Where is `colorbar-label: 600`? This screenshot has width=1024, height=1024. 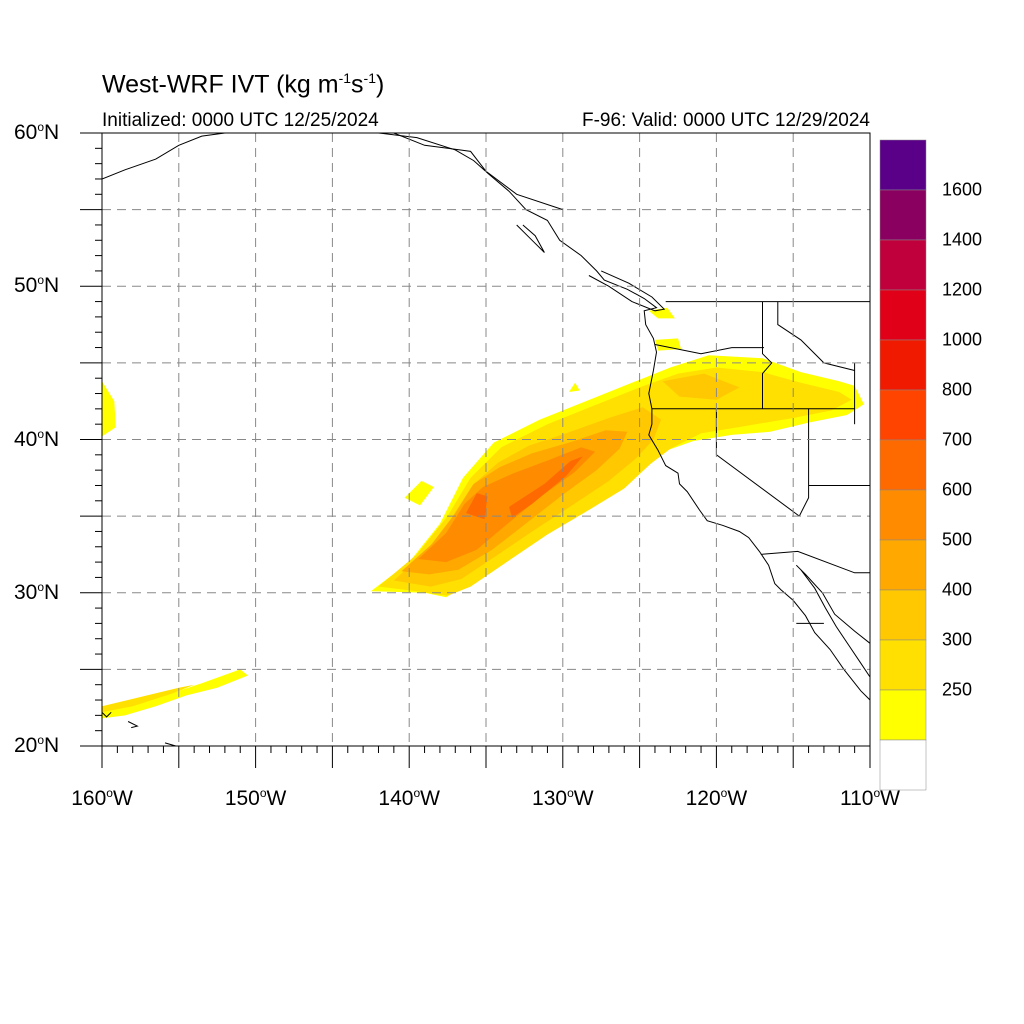 colorbar-label: 600 is located at coordinates (957, 490).